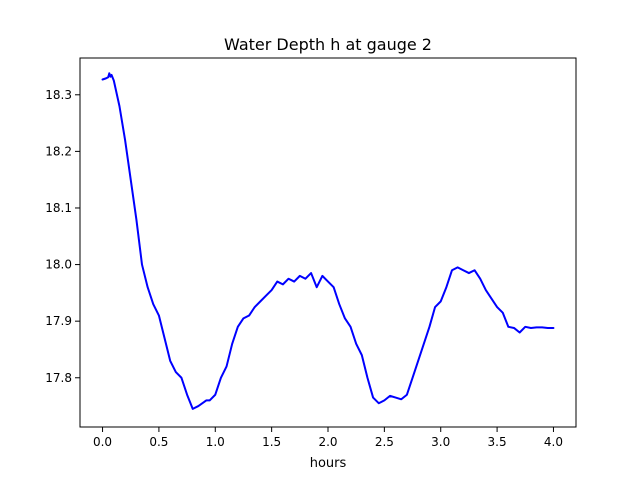 The height and width of the screenshot is (484, 640). What do you see at coordinates (553, 442) in the screenshot?
I see `x-tick-label: 4.0` at bounding box center [553, 442].